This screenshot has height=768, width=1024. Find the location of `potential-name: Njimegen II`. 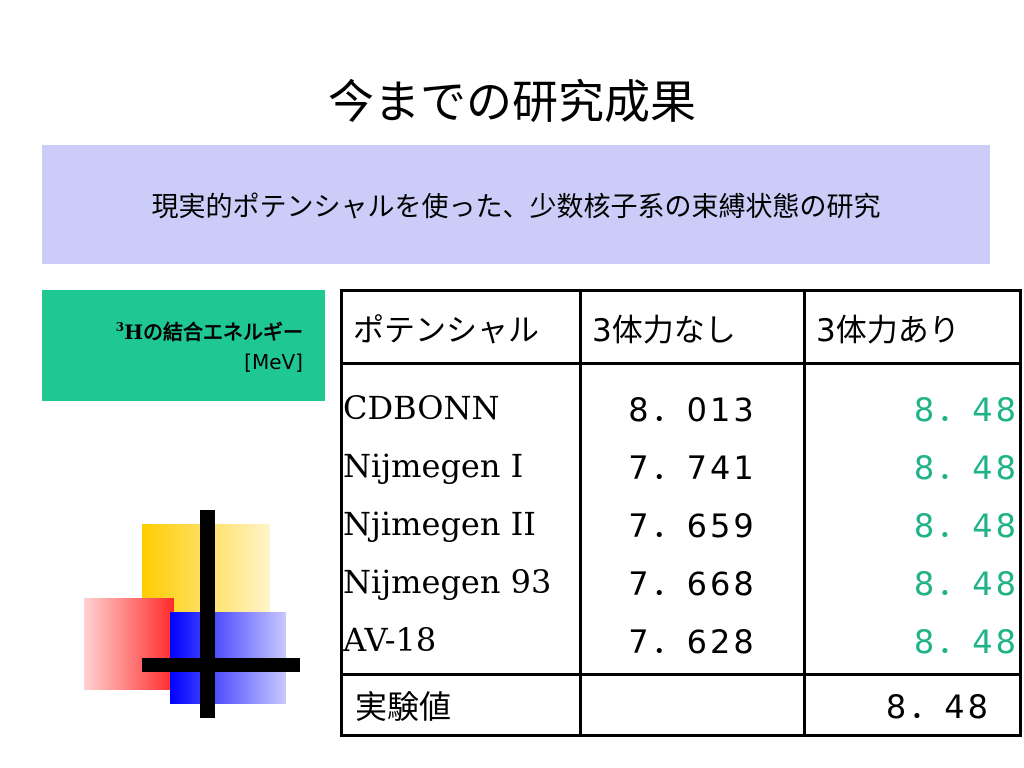

potential-name: Njimegen II is located at coordinates (461, 524).